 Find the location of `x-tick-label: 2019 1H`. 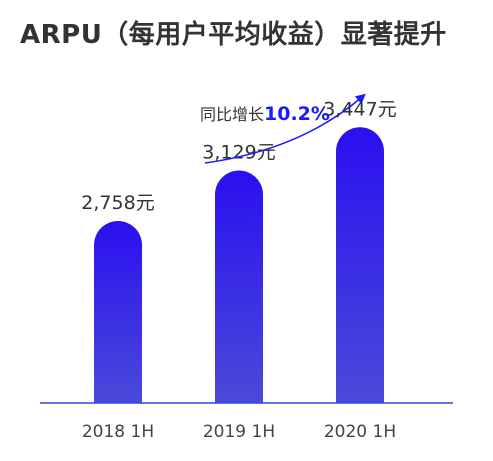

x-tick-label: 2019 1H is located at coordinates (239, 432).